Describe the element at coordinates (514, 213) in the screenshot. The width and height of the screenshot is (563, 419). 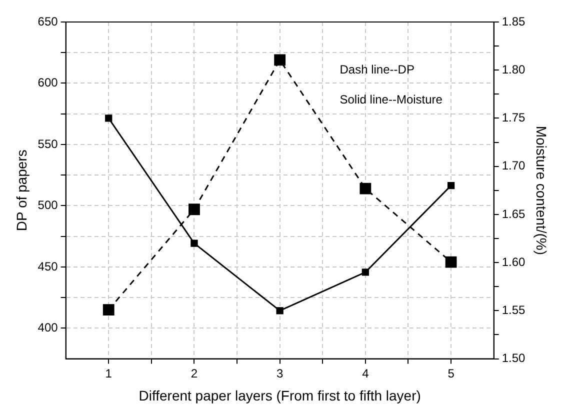
I see `y2-tick-label: 1.65` at that location.